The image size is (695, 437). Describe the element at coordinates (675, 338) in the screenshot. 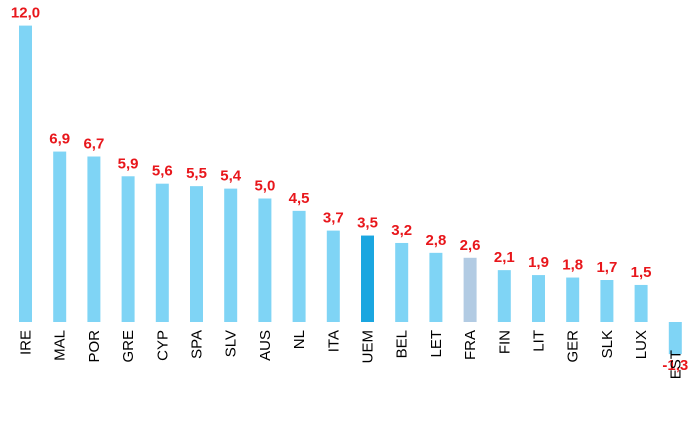

I see `bar-est` at that location.